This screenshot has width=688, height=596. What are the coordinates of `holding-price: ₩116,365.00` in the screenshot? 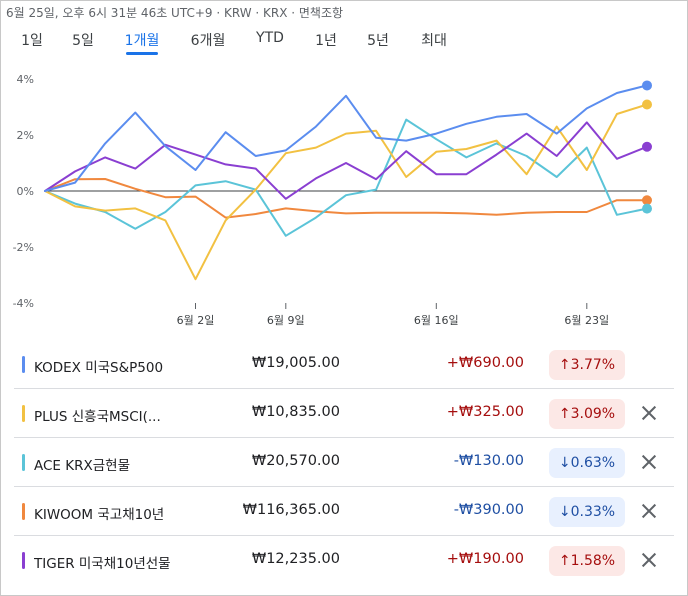 It's located at (291, 510).